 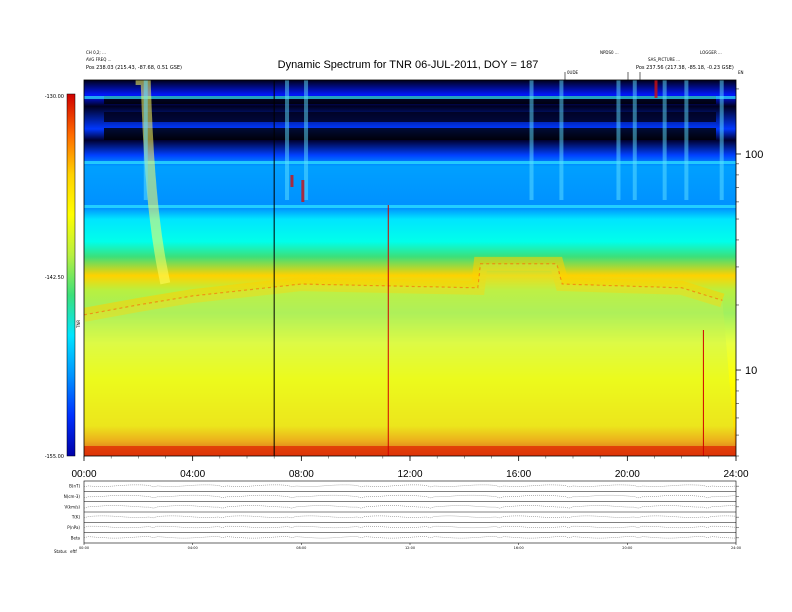 What do you see at coordinates (72, 506) in the screenshot?
I see `subpanel-label: V(km/s)` at bounding box center [72, 506].